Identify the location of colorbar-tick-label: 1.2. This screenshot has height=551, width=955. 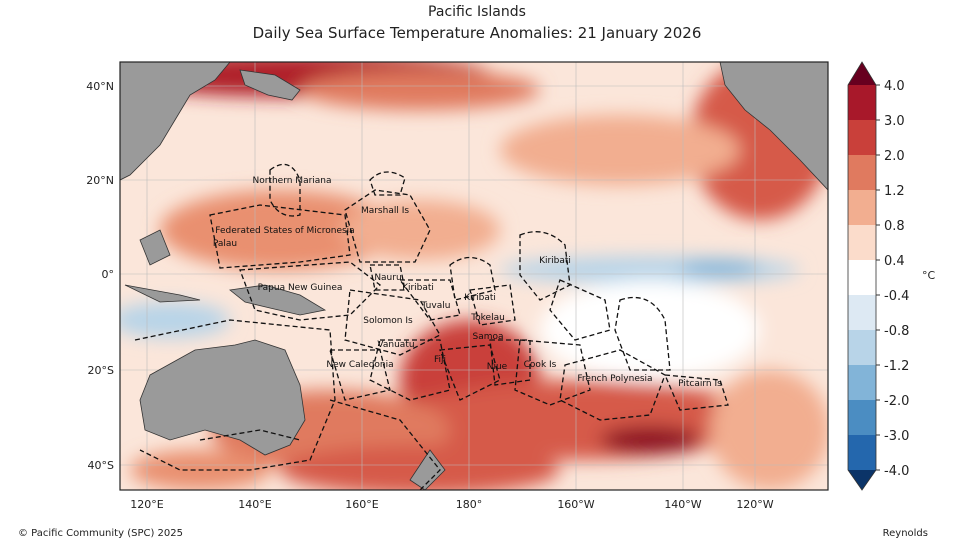
(894, 191).